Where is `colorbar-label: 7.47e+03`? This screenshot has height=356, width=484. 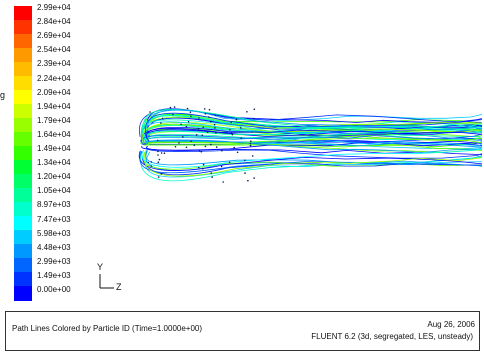
colorbar-label: 7.47e+03 is located at coordinates (54, 219).